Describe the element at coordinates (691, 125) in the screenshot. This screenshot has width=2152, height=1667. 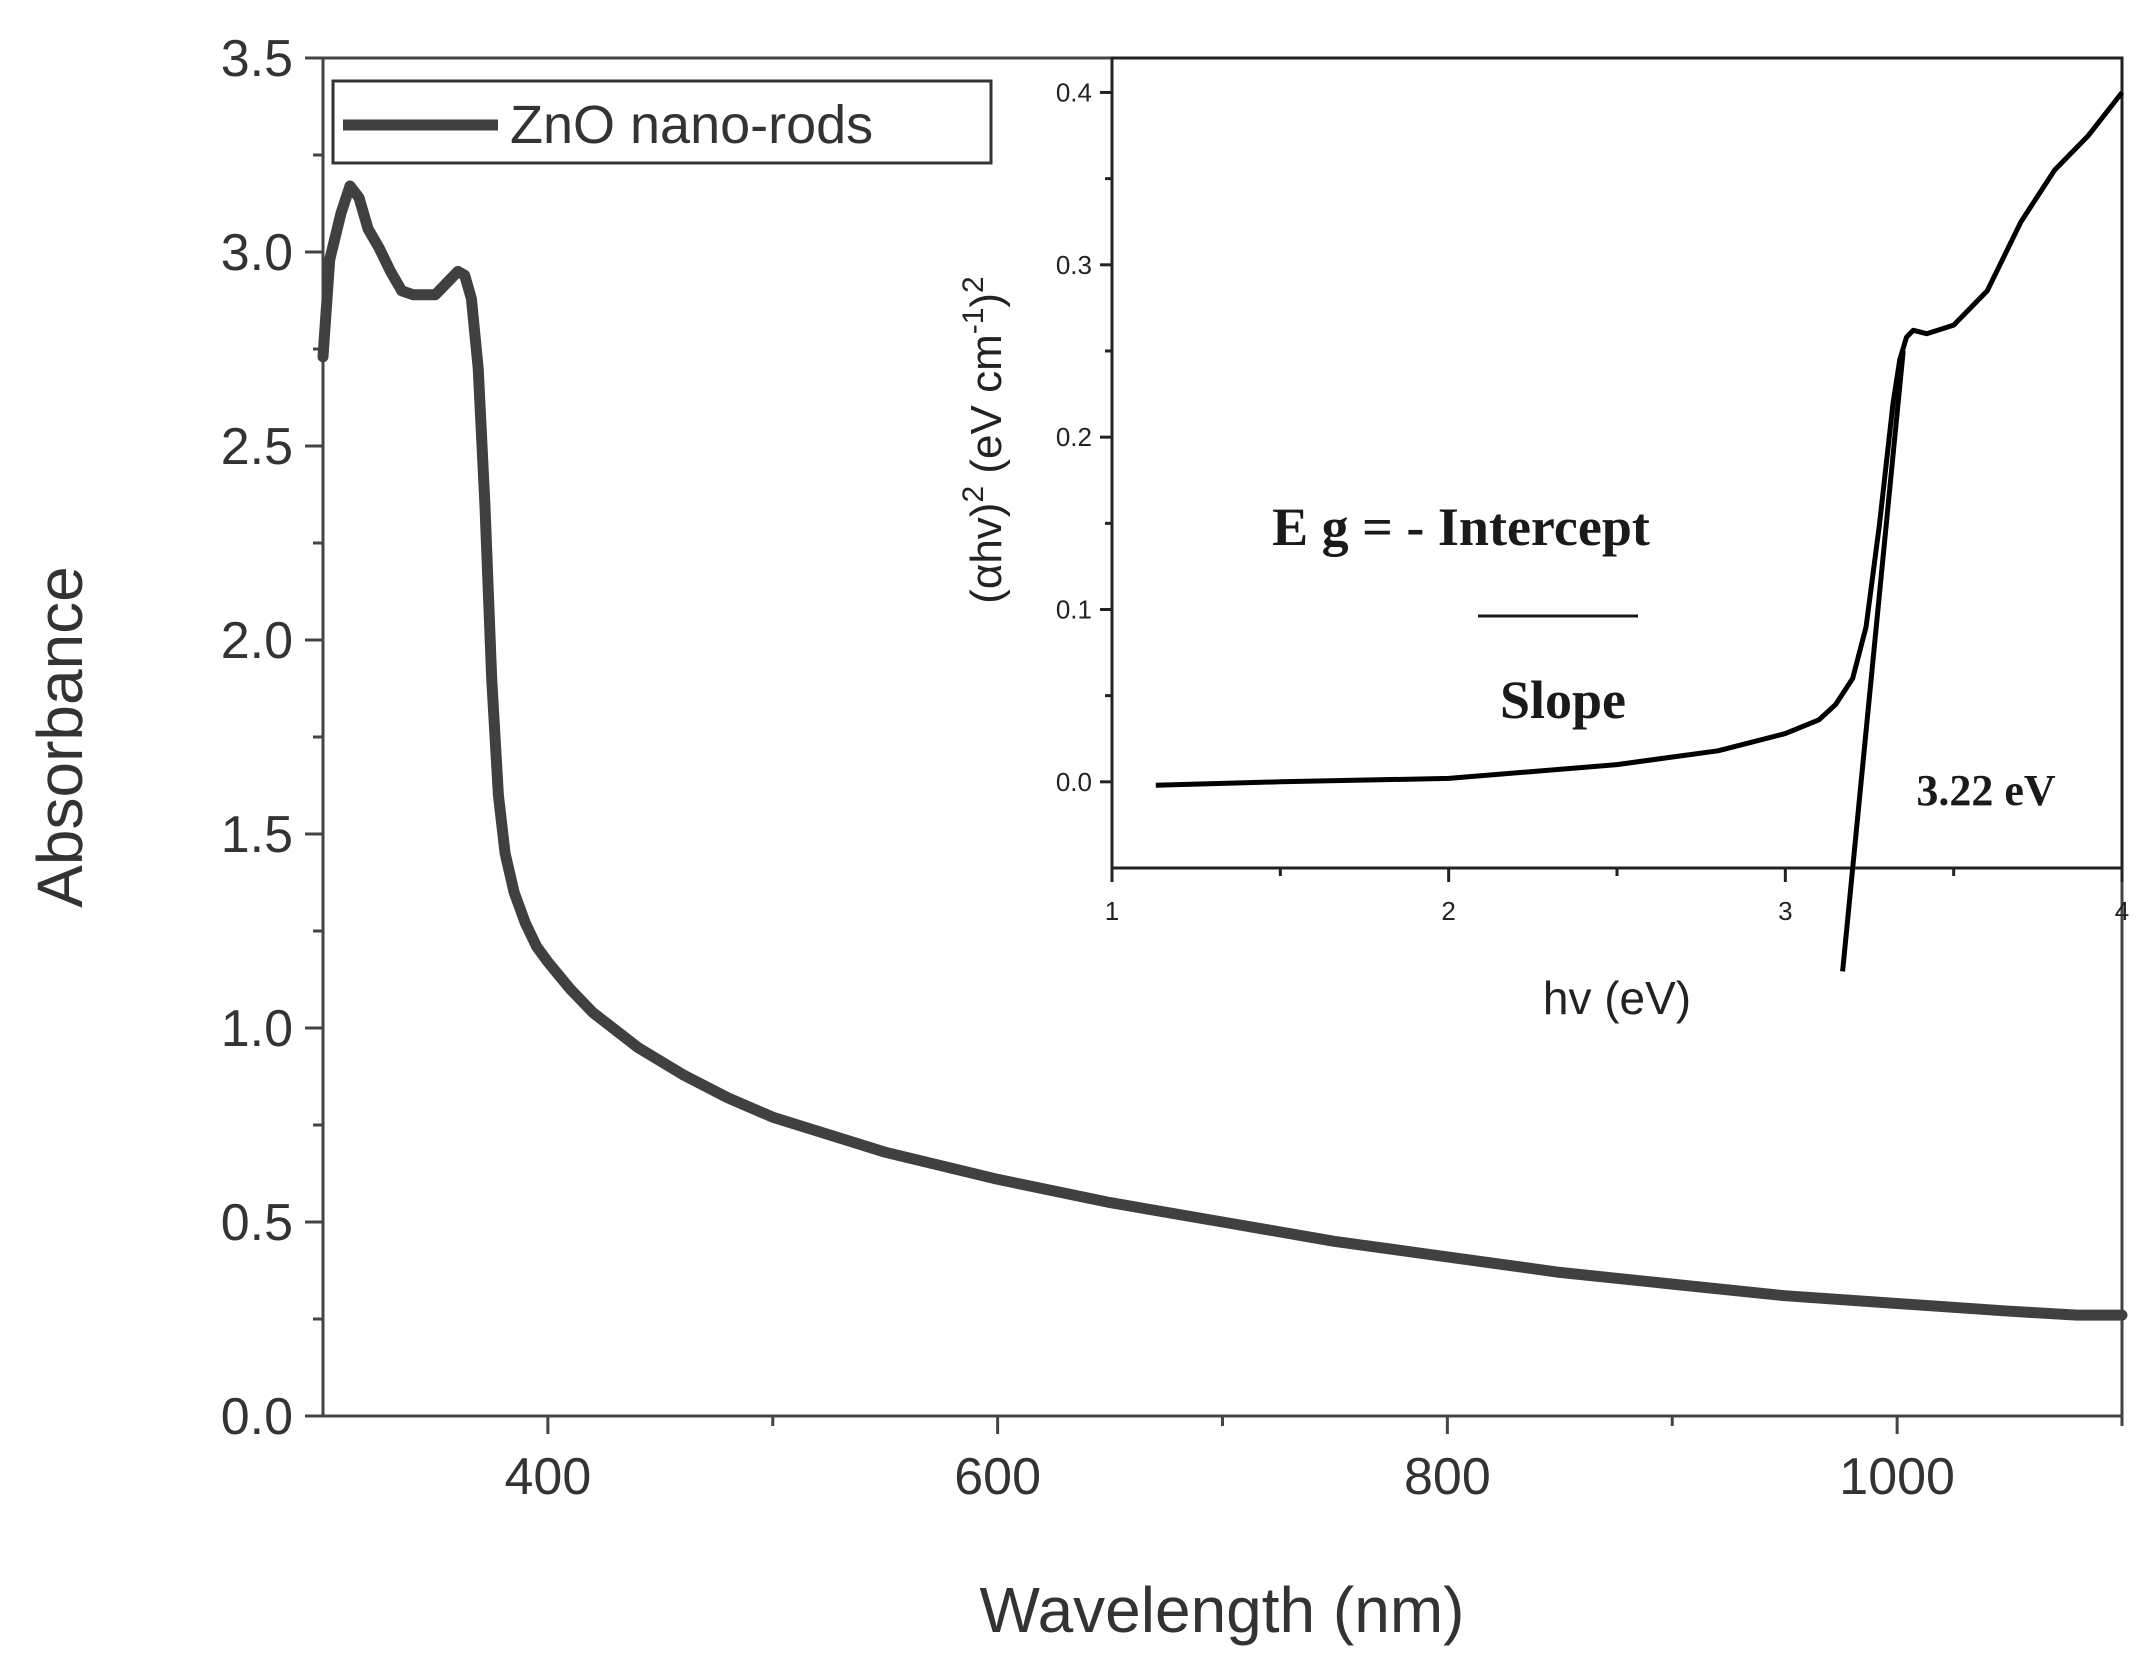
I see `legend-label: ZnO nano-rods` at that location.